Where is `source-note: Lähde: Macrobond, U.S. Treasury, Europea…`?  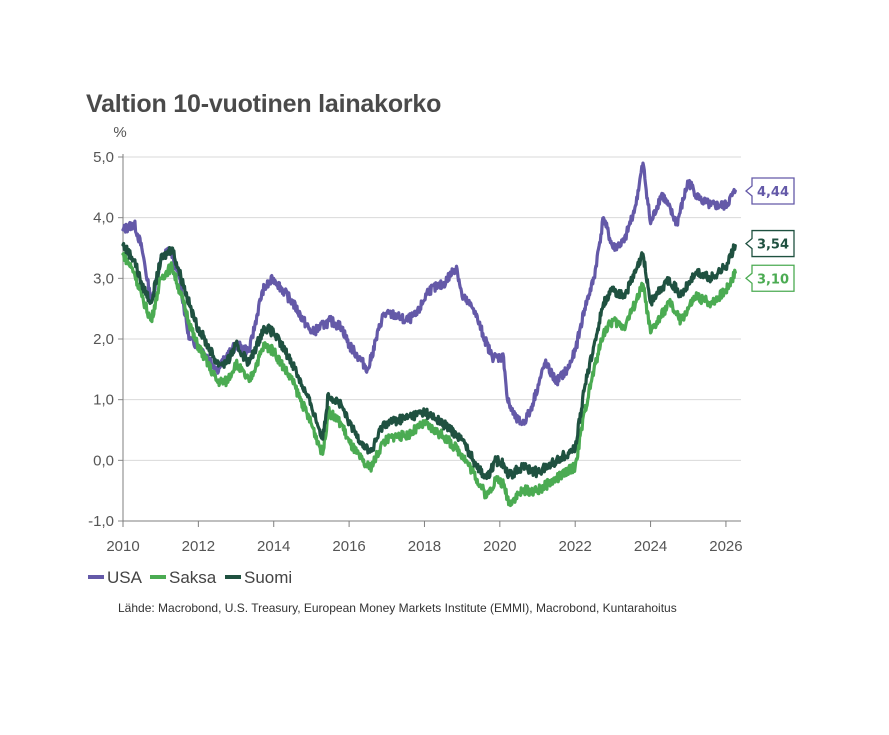
source-note: Lähde: Macrobond, U.S. Treasury, Europea… is located at coordinates (397, 608).